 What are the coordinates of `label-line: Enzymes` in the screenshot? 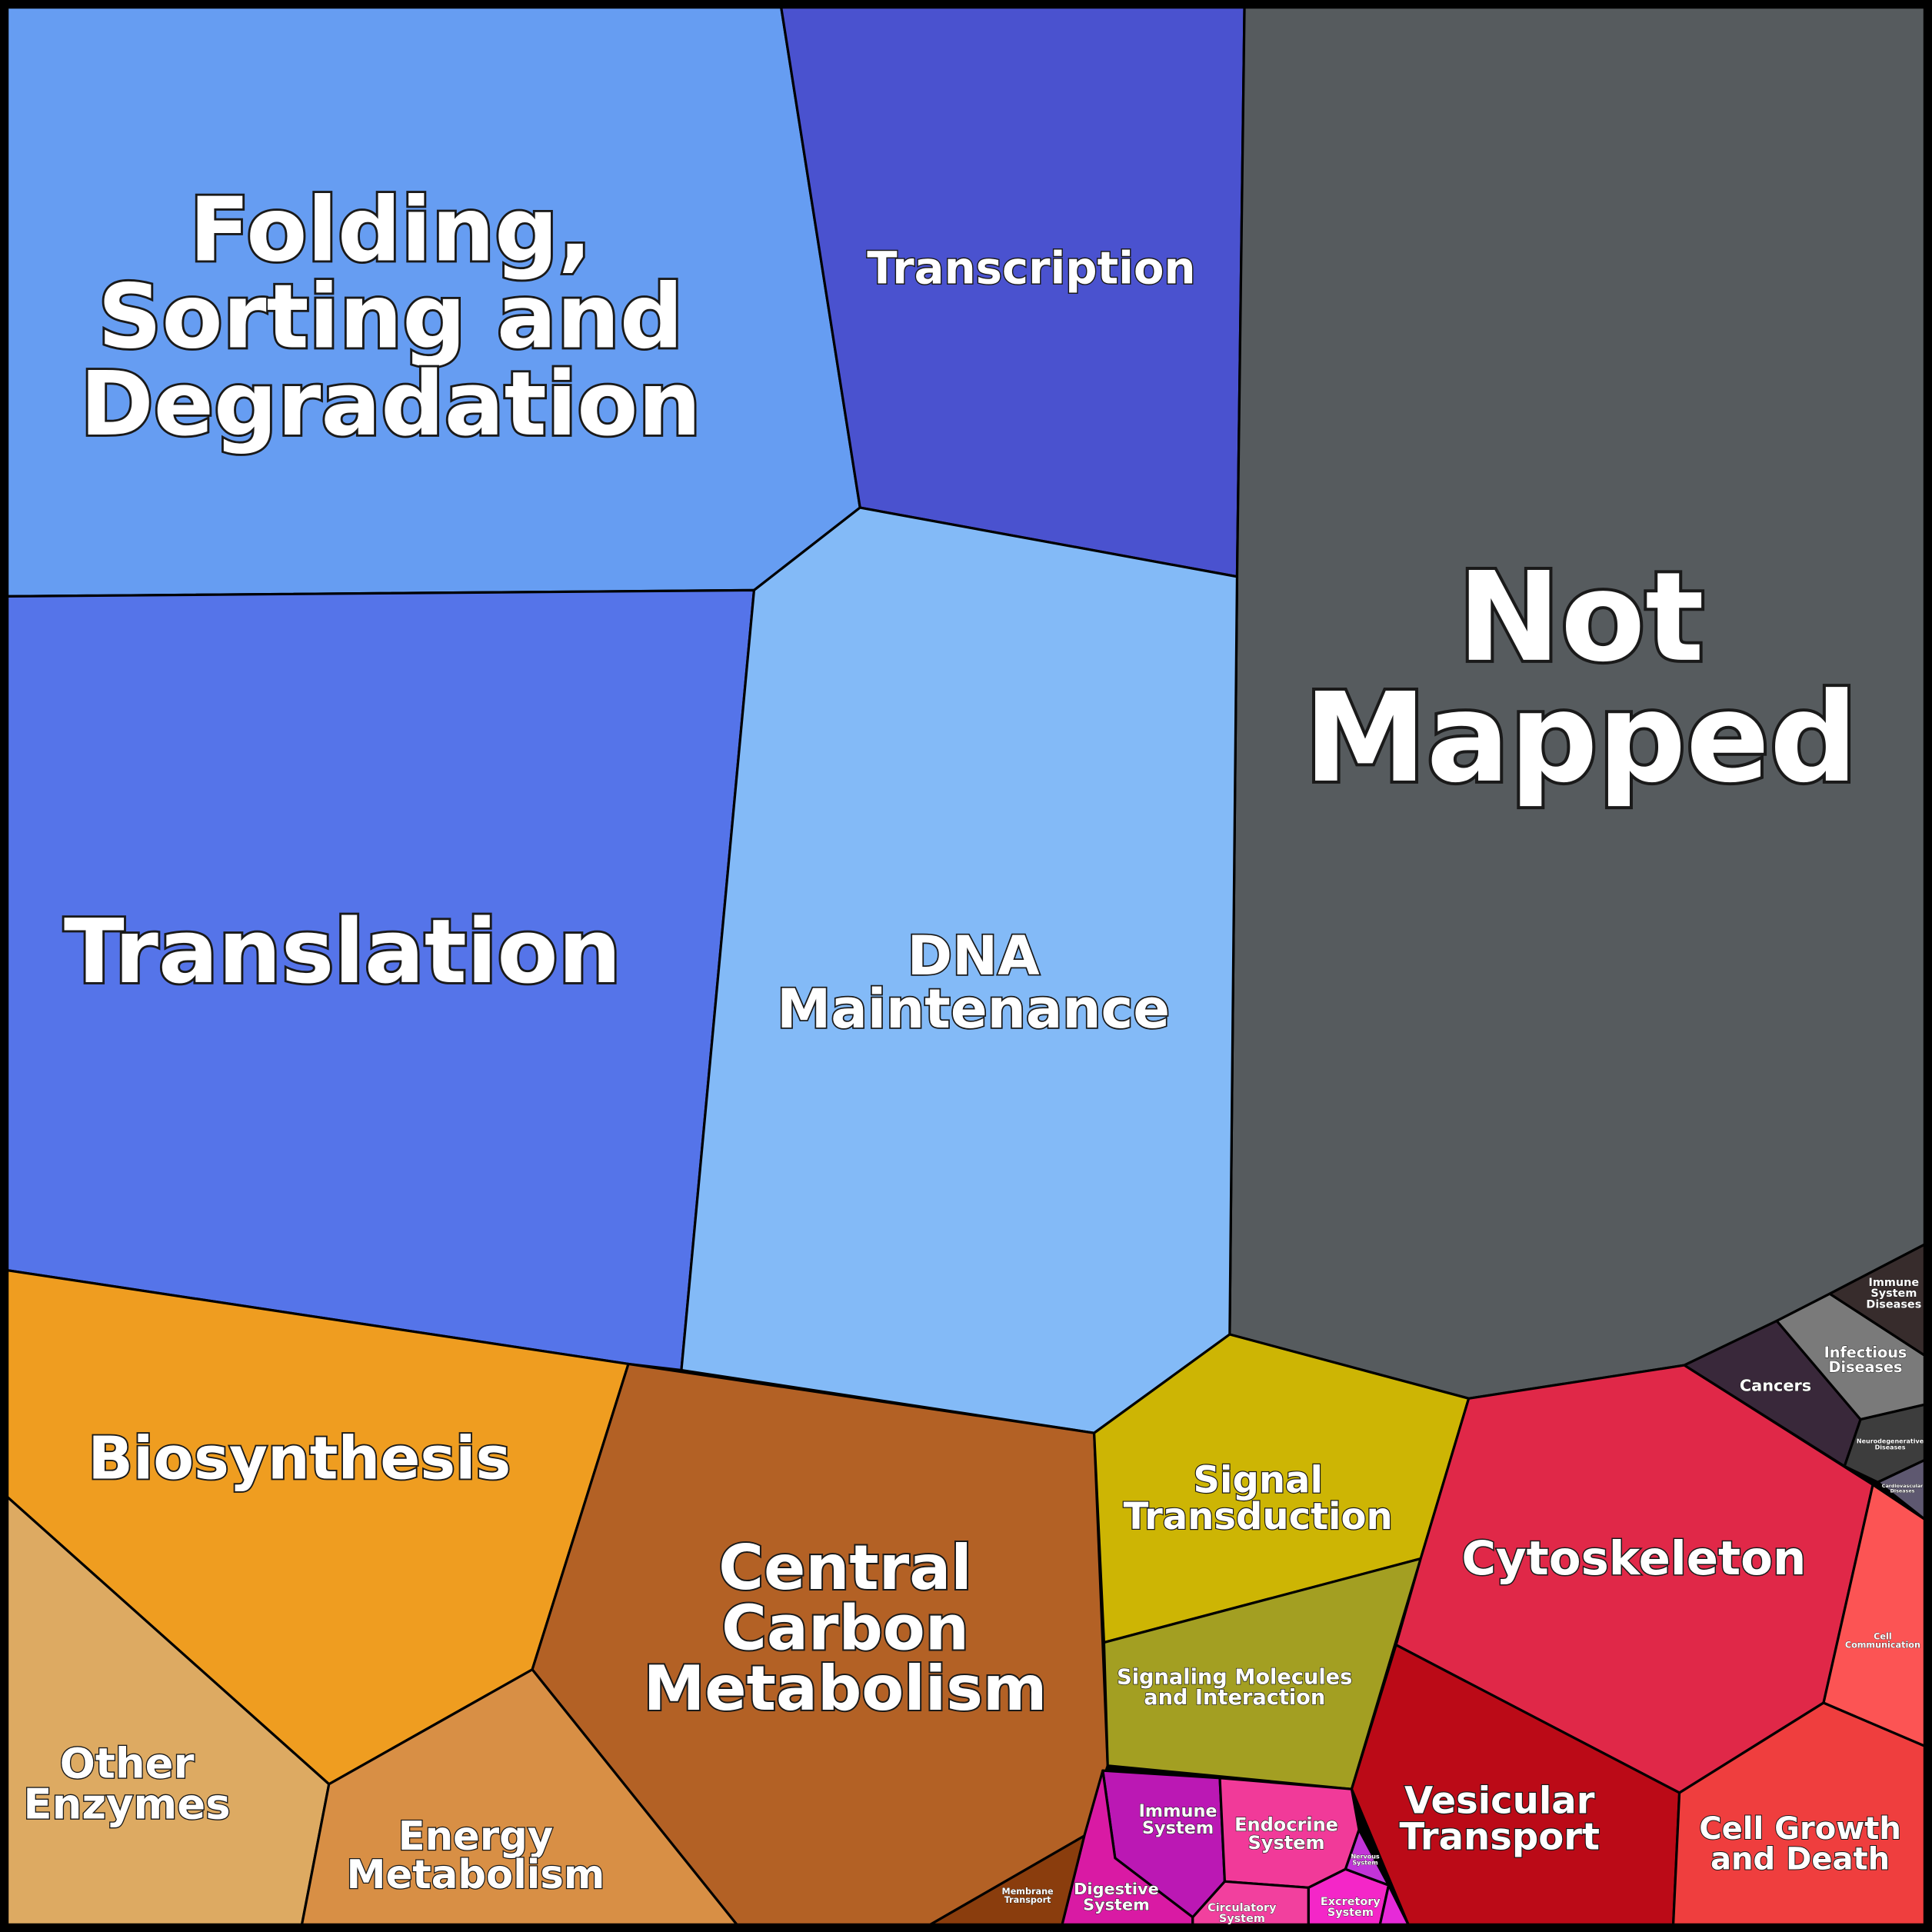 It's located at (126, 1804).